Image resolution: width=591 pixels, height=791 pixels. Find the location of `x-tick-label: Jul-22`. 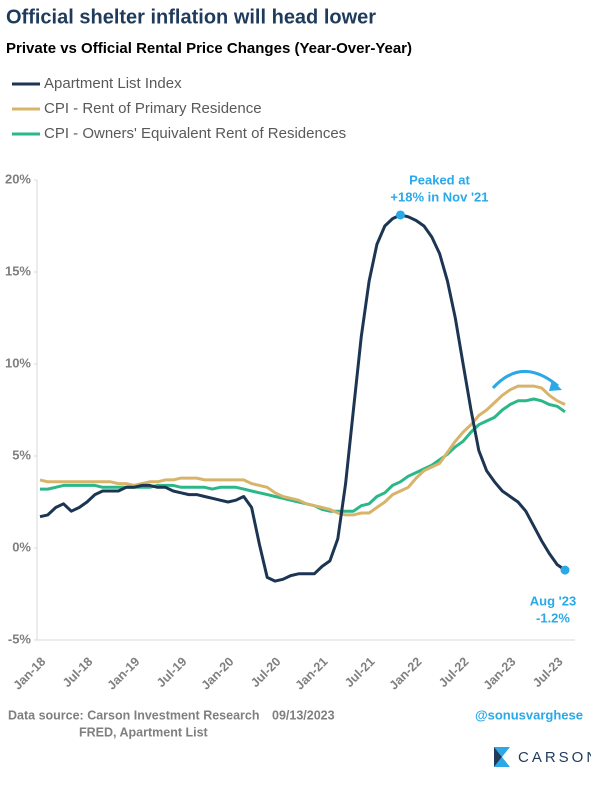

x-tick-label: Jul-22 is located at coordinates (453, 672).